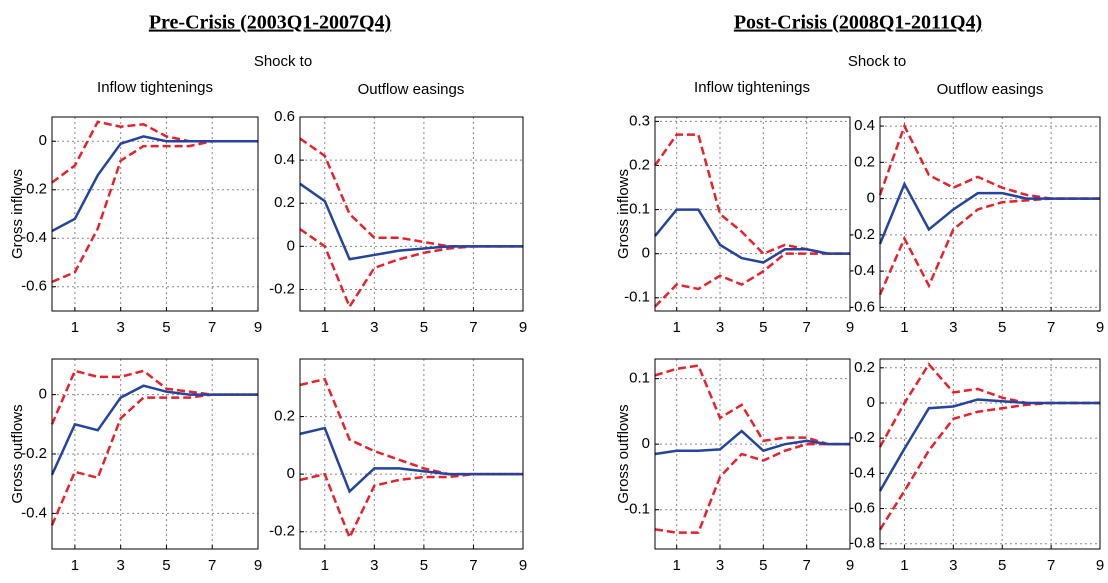 This screenshot has width=1108, height=583. Describe the element at coordinates (637, 297) in the screenshot. I see `y-tick-label: -0.1` at that location.